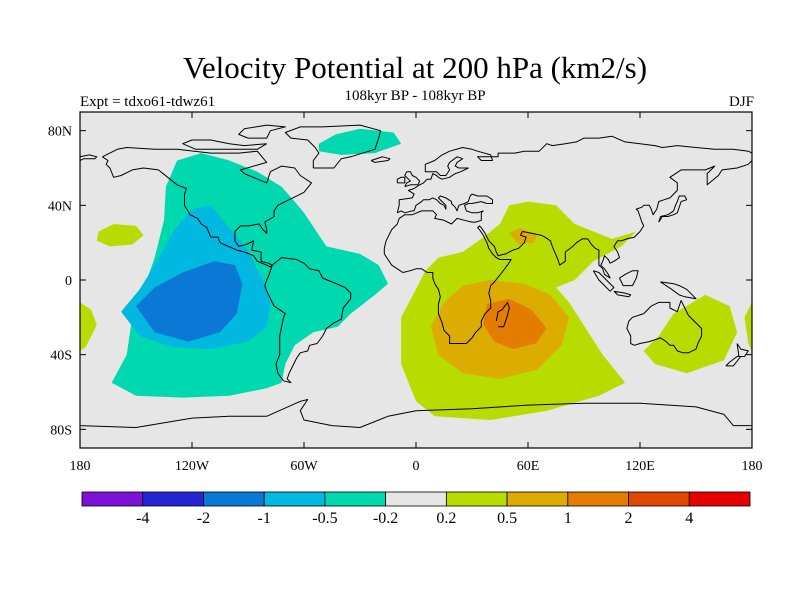  Describe the element at coordinates (415, 96) in the screenshot. I see `map-subtitle: 108kyr BP - 108kyr BP` at that location.